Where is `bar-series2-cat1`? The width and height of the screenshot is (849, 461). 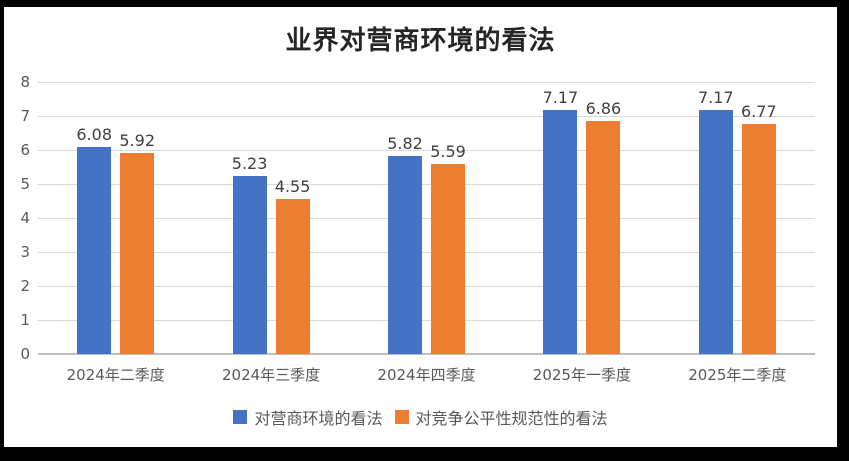
bar-series2-cat1 is located at coordinates (137, 253).